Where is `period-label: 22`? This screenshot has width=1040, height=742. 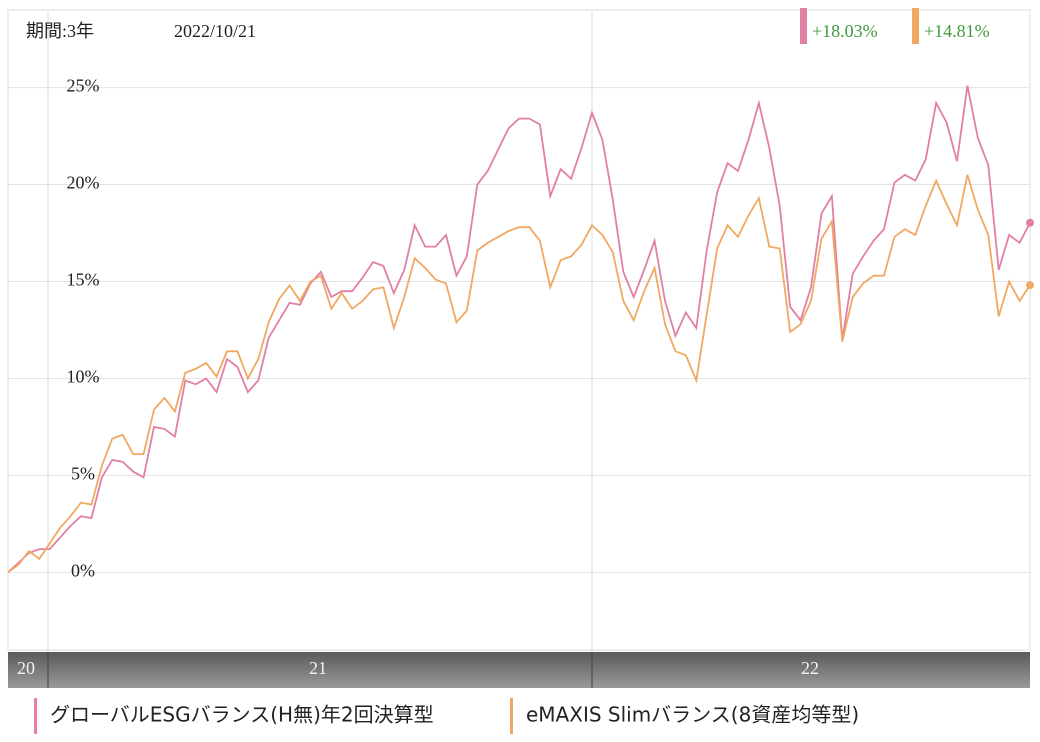 period-label: 22 is located at coordinates (810, 668).